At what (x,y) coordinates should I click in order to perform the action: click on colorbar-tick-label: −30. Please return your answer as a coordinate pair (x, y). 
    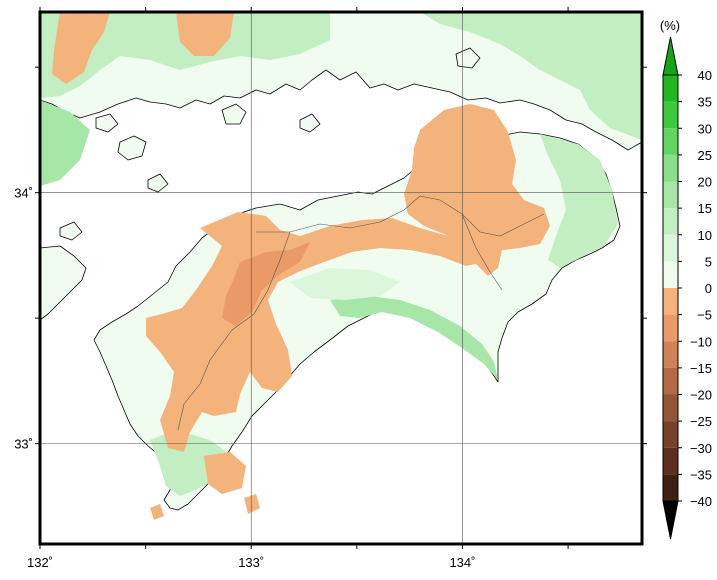
    Looking at the image, I should click on (701, 448).